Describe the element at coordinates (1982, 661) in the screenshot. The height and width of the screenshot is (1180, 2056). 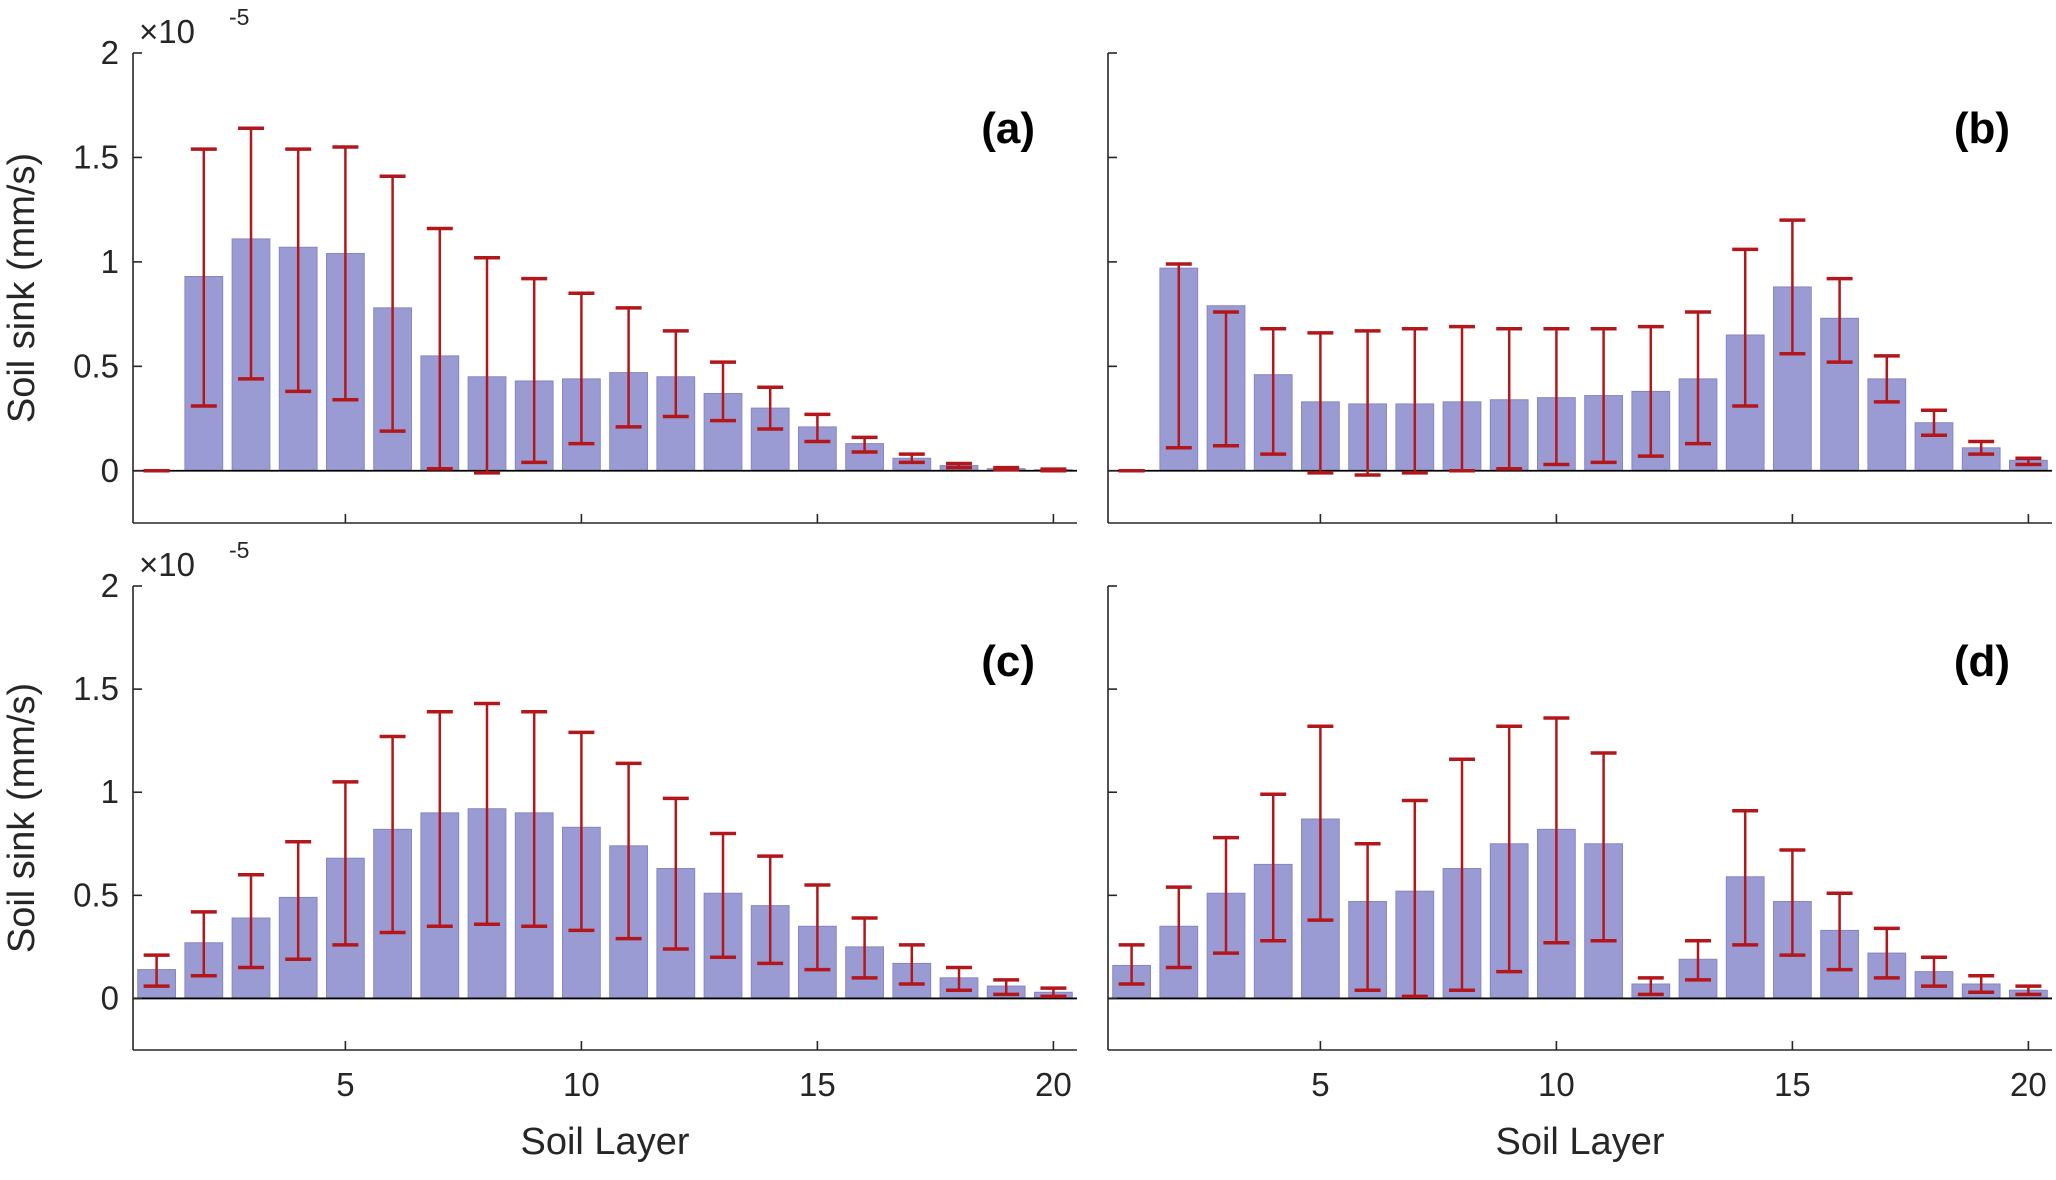
I see `panel-label: (d)` at that location.